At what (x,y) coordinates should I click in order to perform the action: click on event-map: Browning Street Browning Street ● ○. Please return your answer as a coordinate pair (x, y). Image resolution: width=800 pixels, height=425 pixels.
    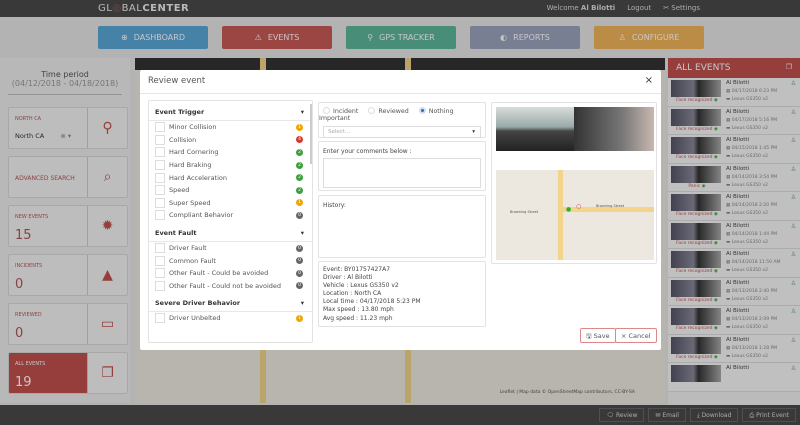
    Looking at the image, I should click on (575, 215).